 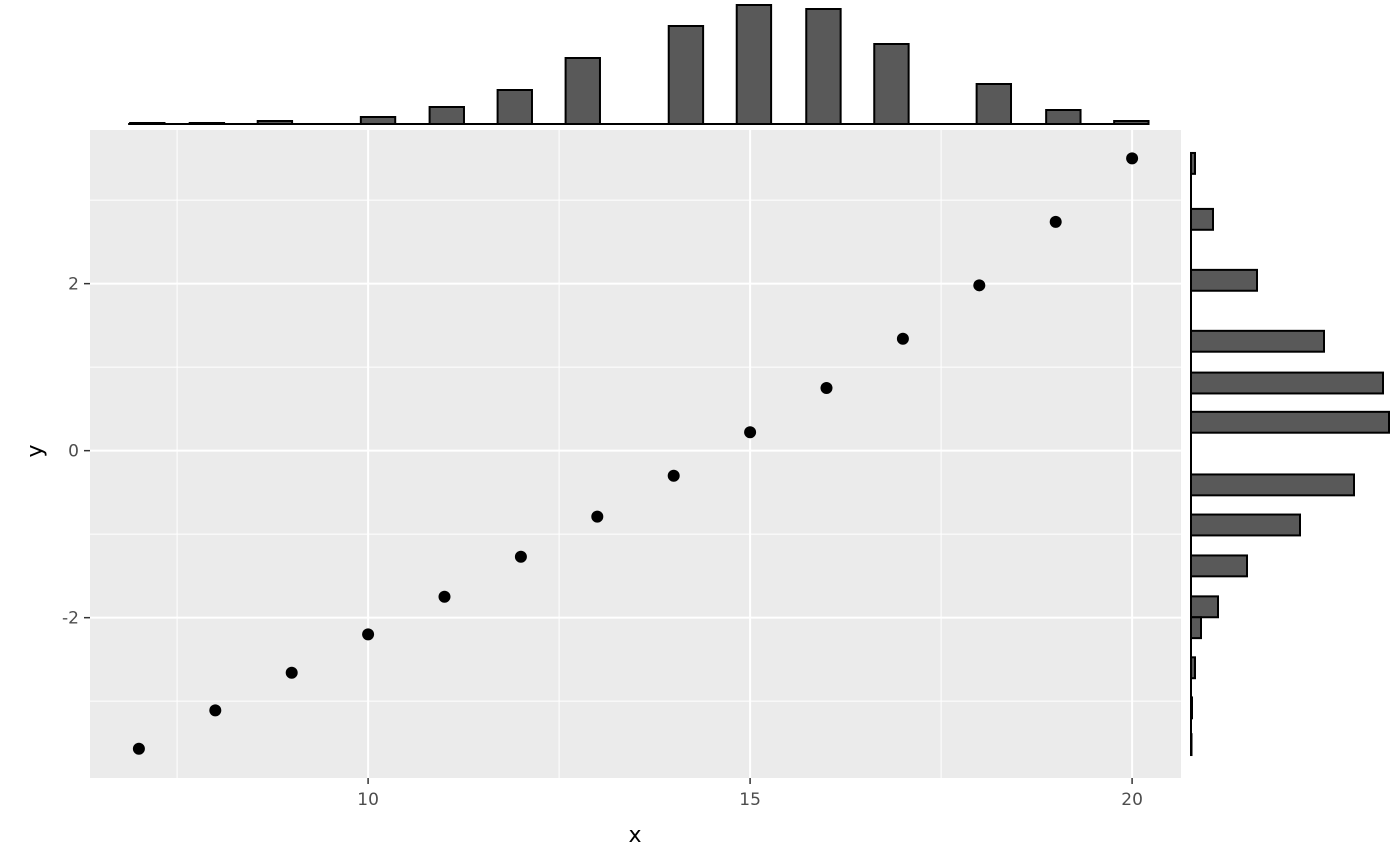 I want to click on y-axis-title: y, so click(x=35, y=450).